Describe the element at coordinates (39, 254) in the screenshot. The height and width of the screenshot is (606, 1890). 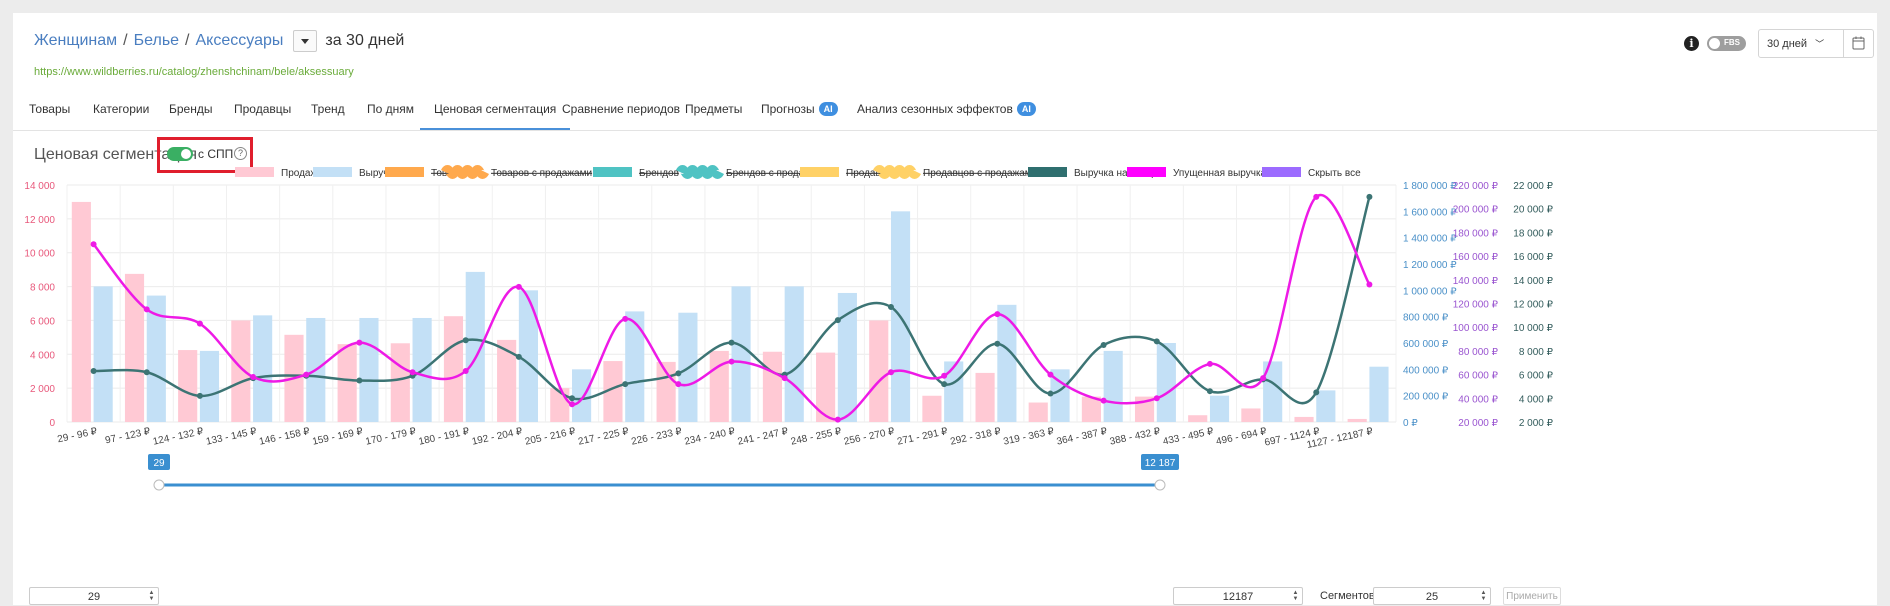
I see `axis-tick-label-sales: 10 000` at that location.